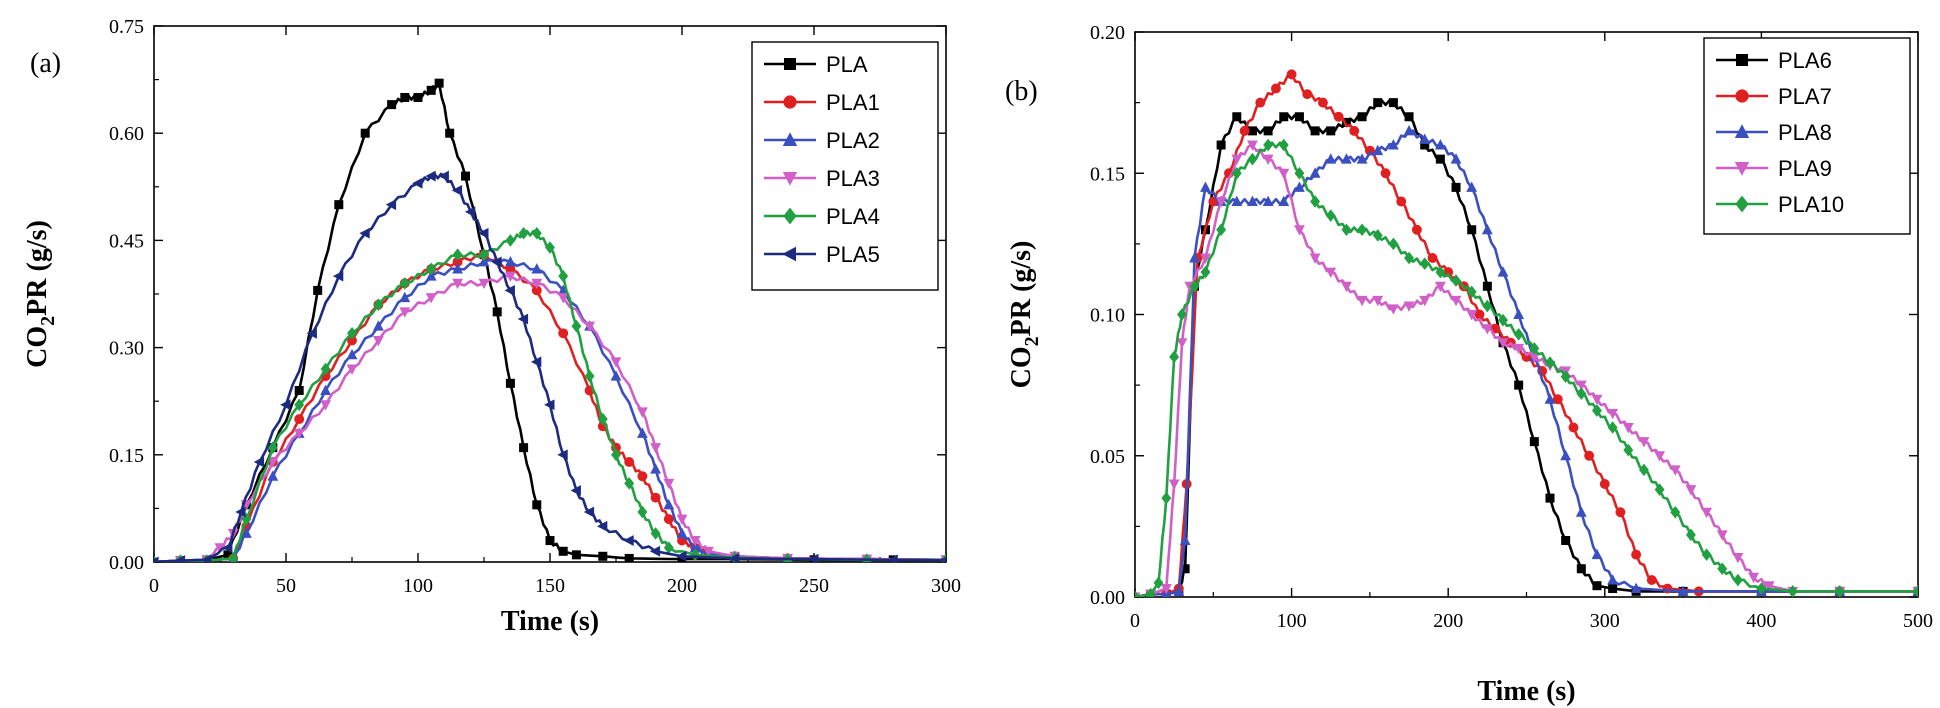 This screenshot has width=1940, height=708. What do you see at coordinates (847, 64) in the screenshot?
I see `legend-label: PLA` at bounding box center [847, 64].